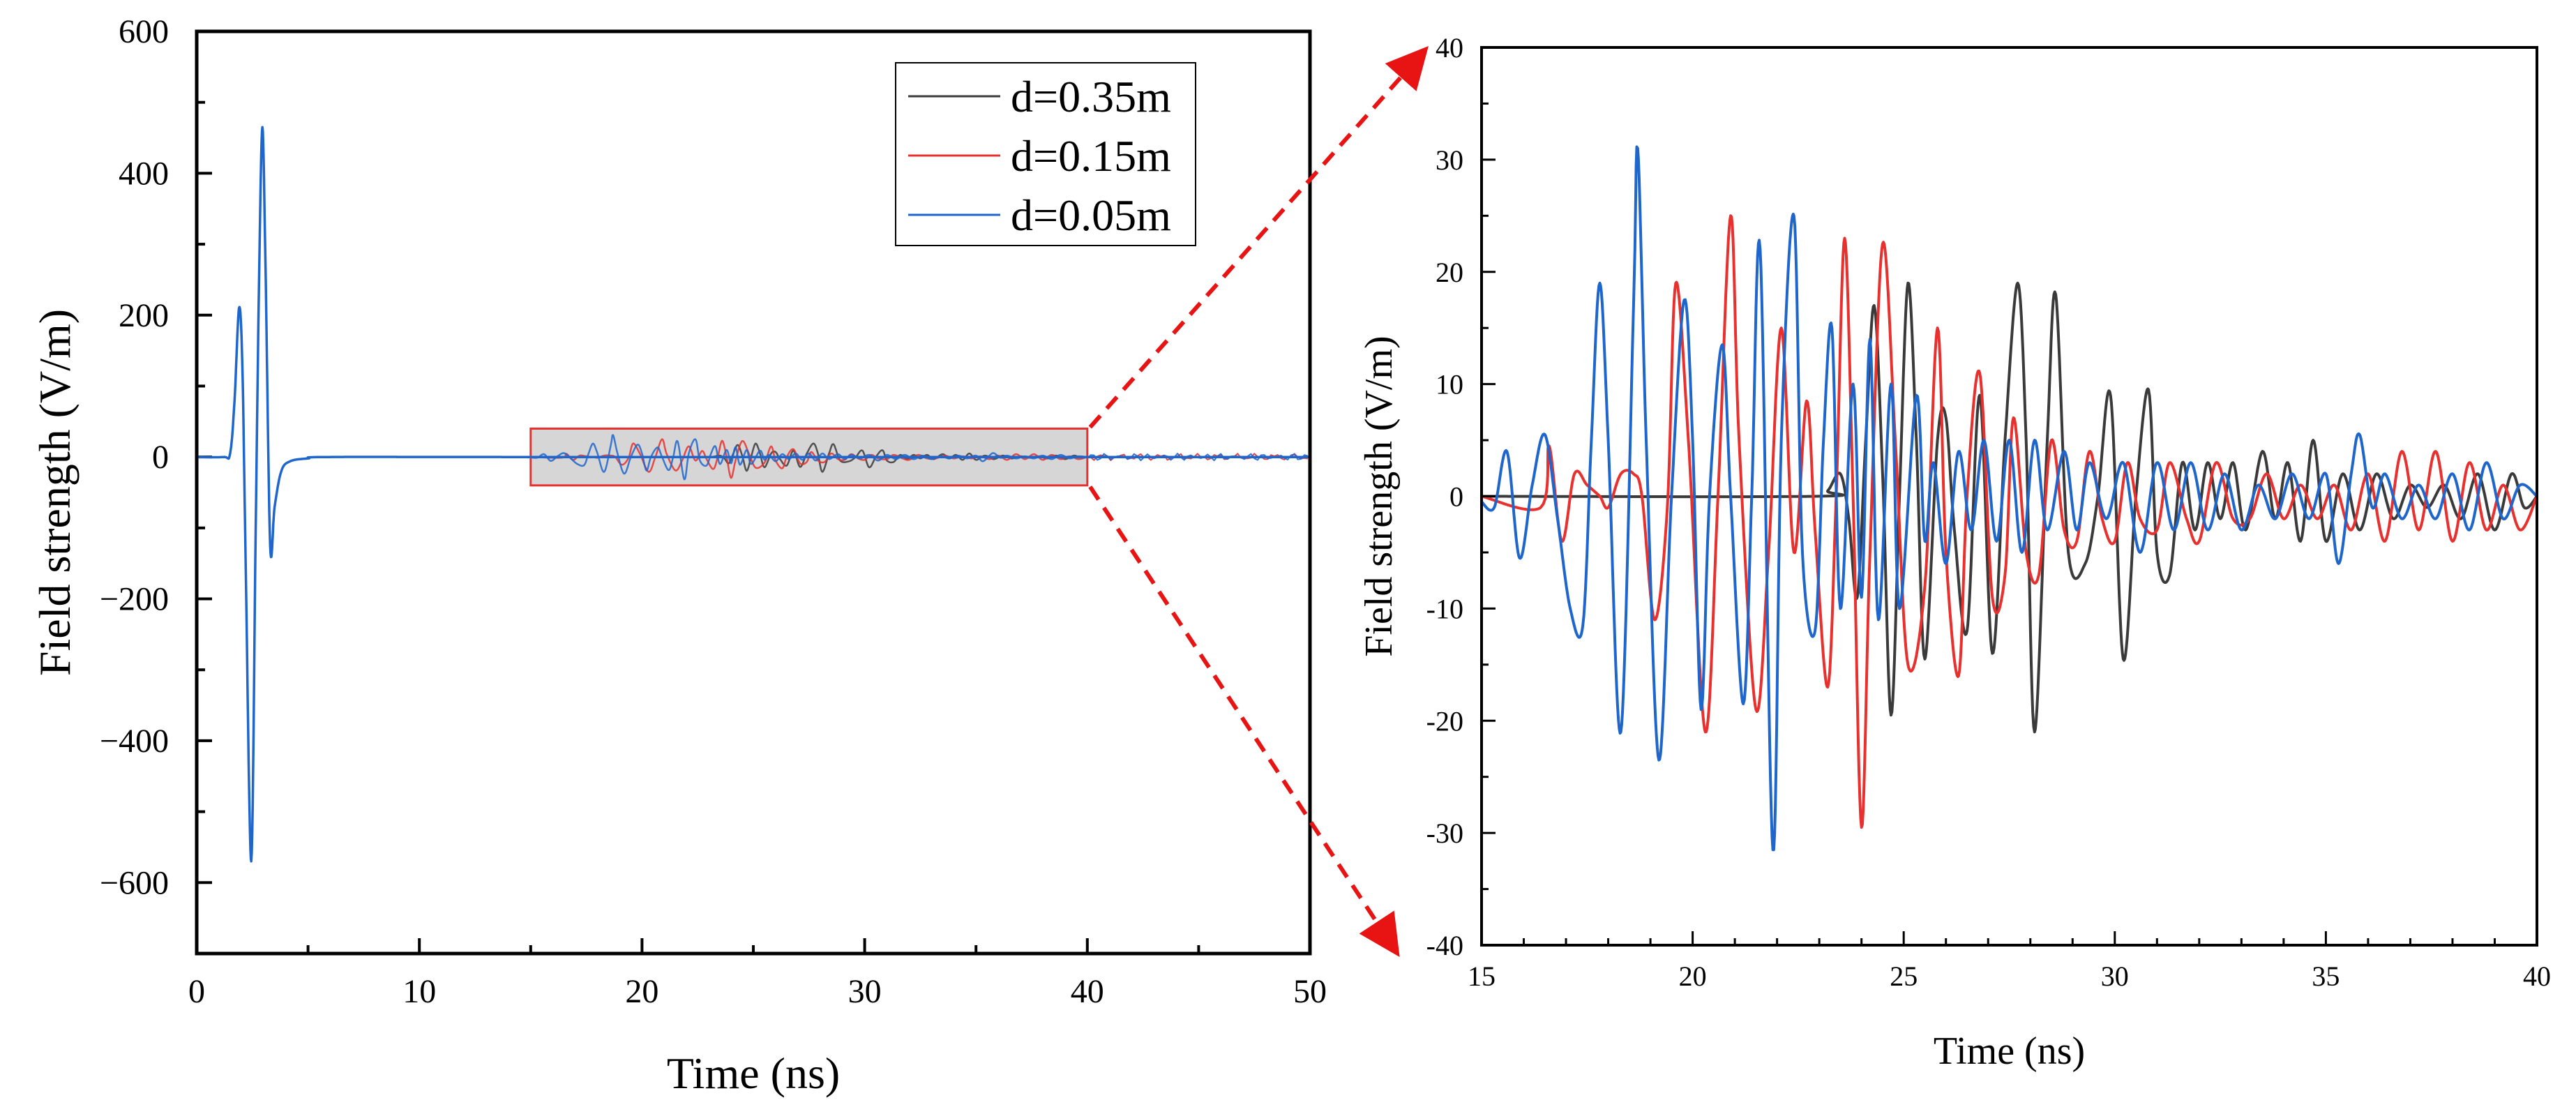 This screenshot has height=1107, width=2576. I want to click on right-y-tick-label: 10, so click(1449, 384).